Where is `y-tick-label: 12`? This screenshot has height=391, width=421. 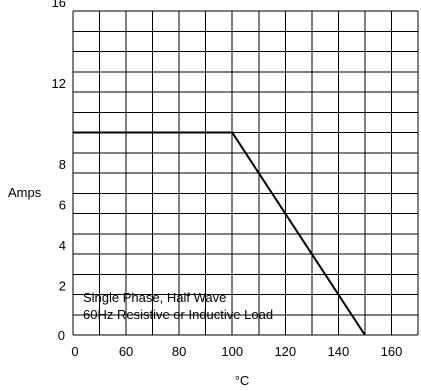 y-tick-label: 12 is located at coordinates (59, 83).